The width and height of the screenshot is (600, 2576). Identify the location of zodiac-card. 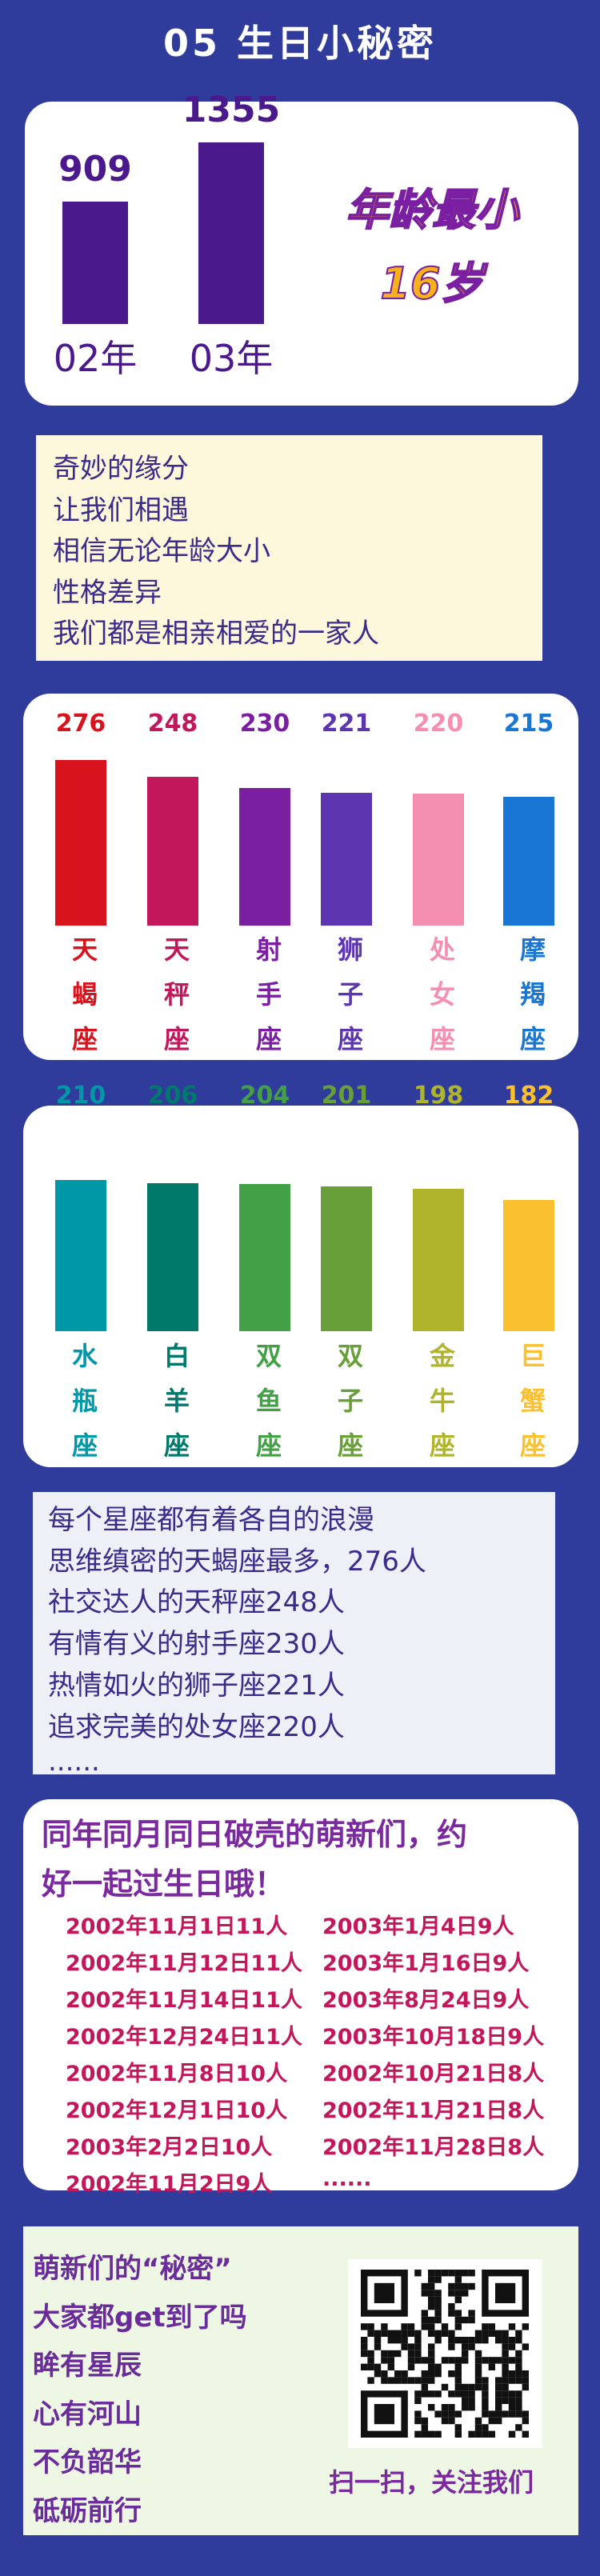
(300, 1286).